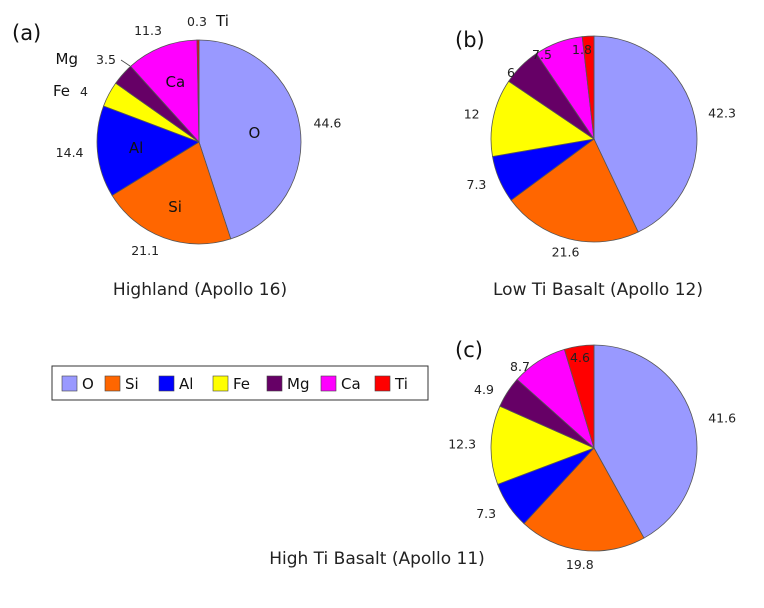 This screenshot has width=764, height=608. What do you see at coordinates (542, 54) in the screenshot?
I see `value-label-ca: 7.5` at bounding box center [542, 54].